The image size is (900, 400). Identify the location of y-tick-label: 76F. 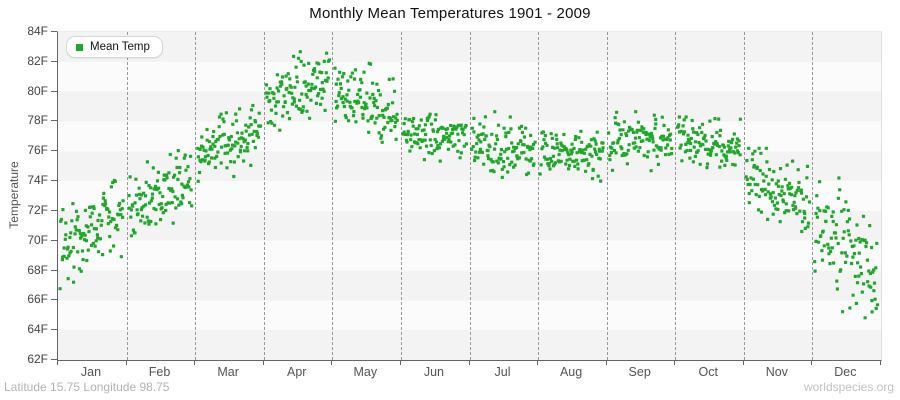
(37, 150).